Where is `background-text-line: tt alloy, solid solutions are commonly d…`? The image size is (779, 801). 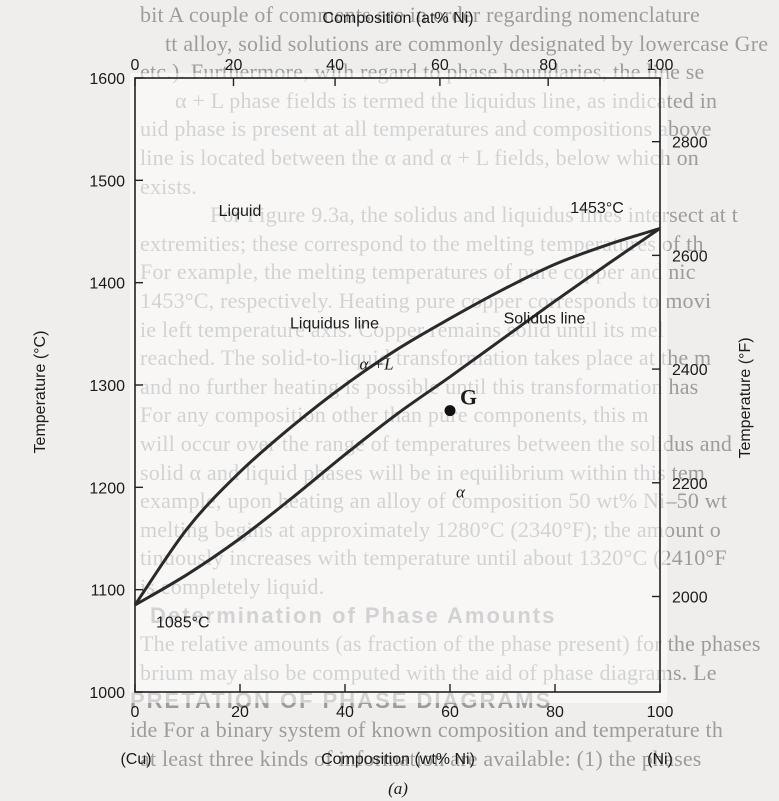 background-text-line: tt alloy, solid solutions are commonly d… is located at coordinates (467, 43).